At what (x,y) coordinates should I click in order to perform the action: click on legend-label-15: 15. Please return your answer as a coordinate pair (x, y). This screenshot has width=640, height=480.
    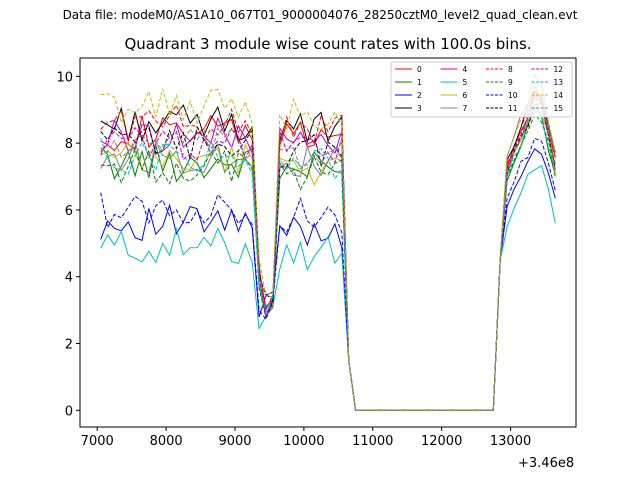
    Looking at the image, I should click on (559, 108).